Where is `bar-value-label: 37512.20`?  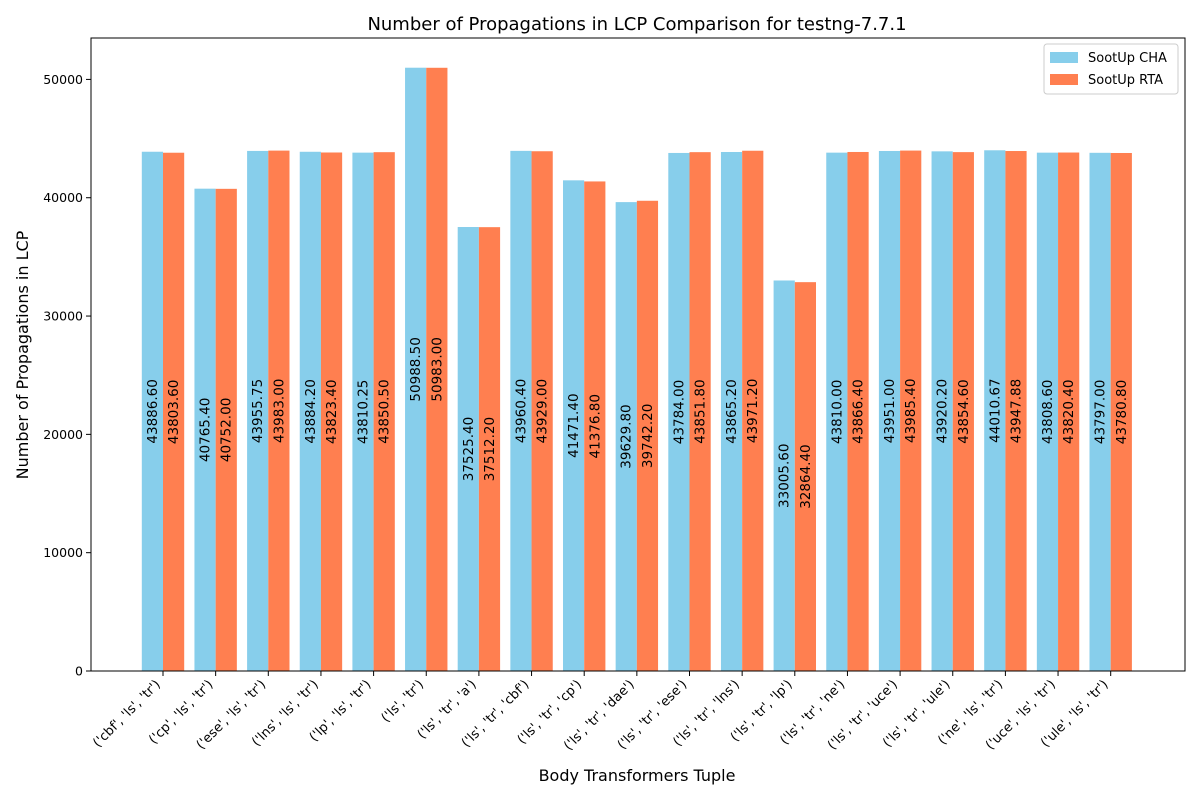 bar-value-label: 37512.20 is located at coordinates (490, 449).